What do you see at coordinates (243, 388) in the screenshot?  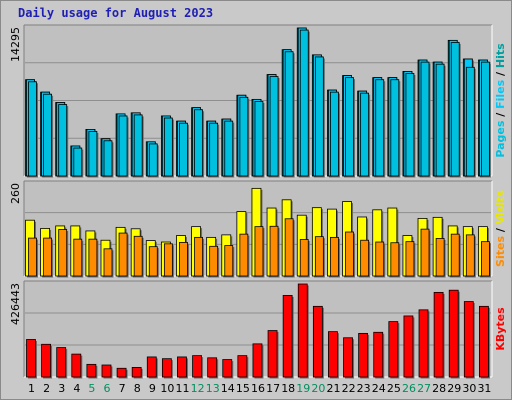 I see `day-label: 15` at bounding box center [243, 388].